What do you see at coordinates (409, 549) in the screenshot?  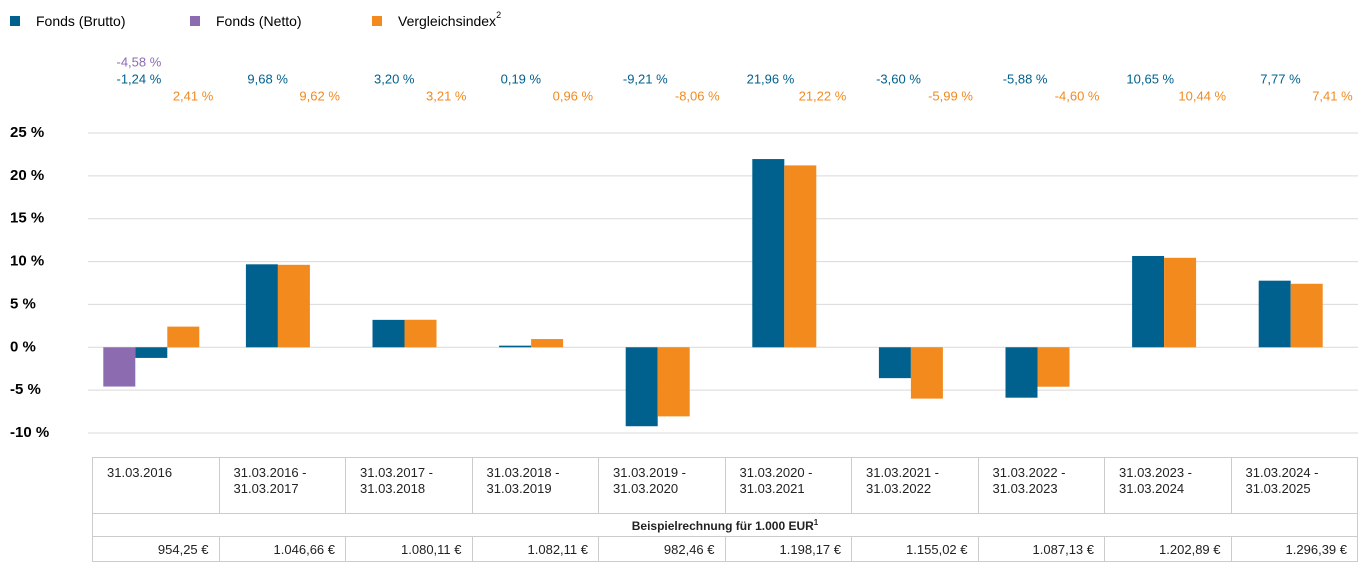 I see `amount-cell: 1.080,11 €` at bounding box center [409, 549].